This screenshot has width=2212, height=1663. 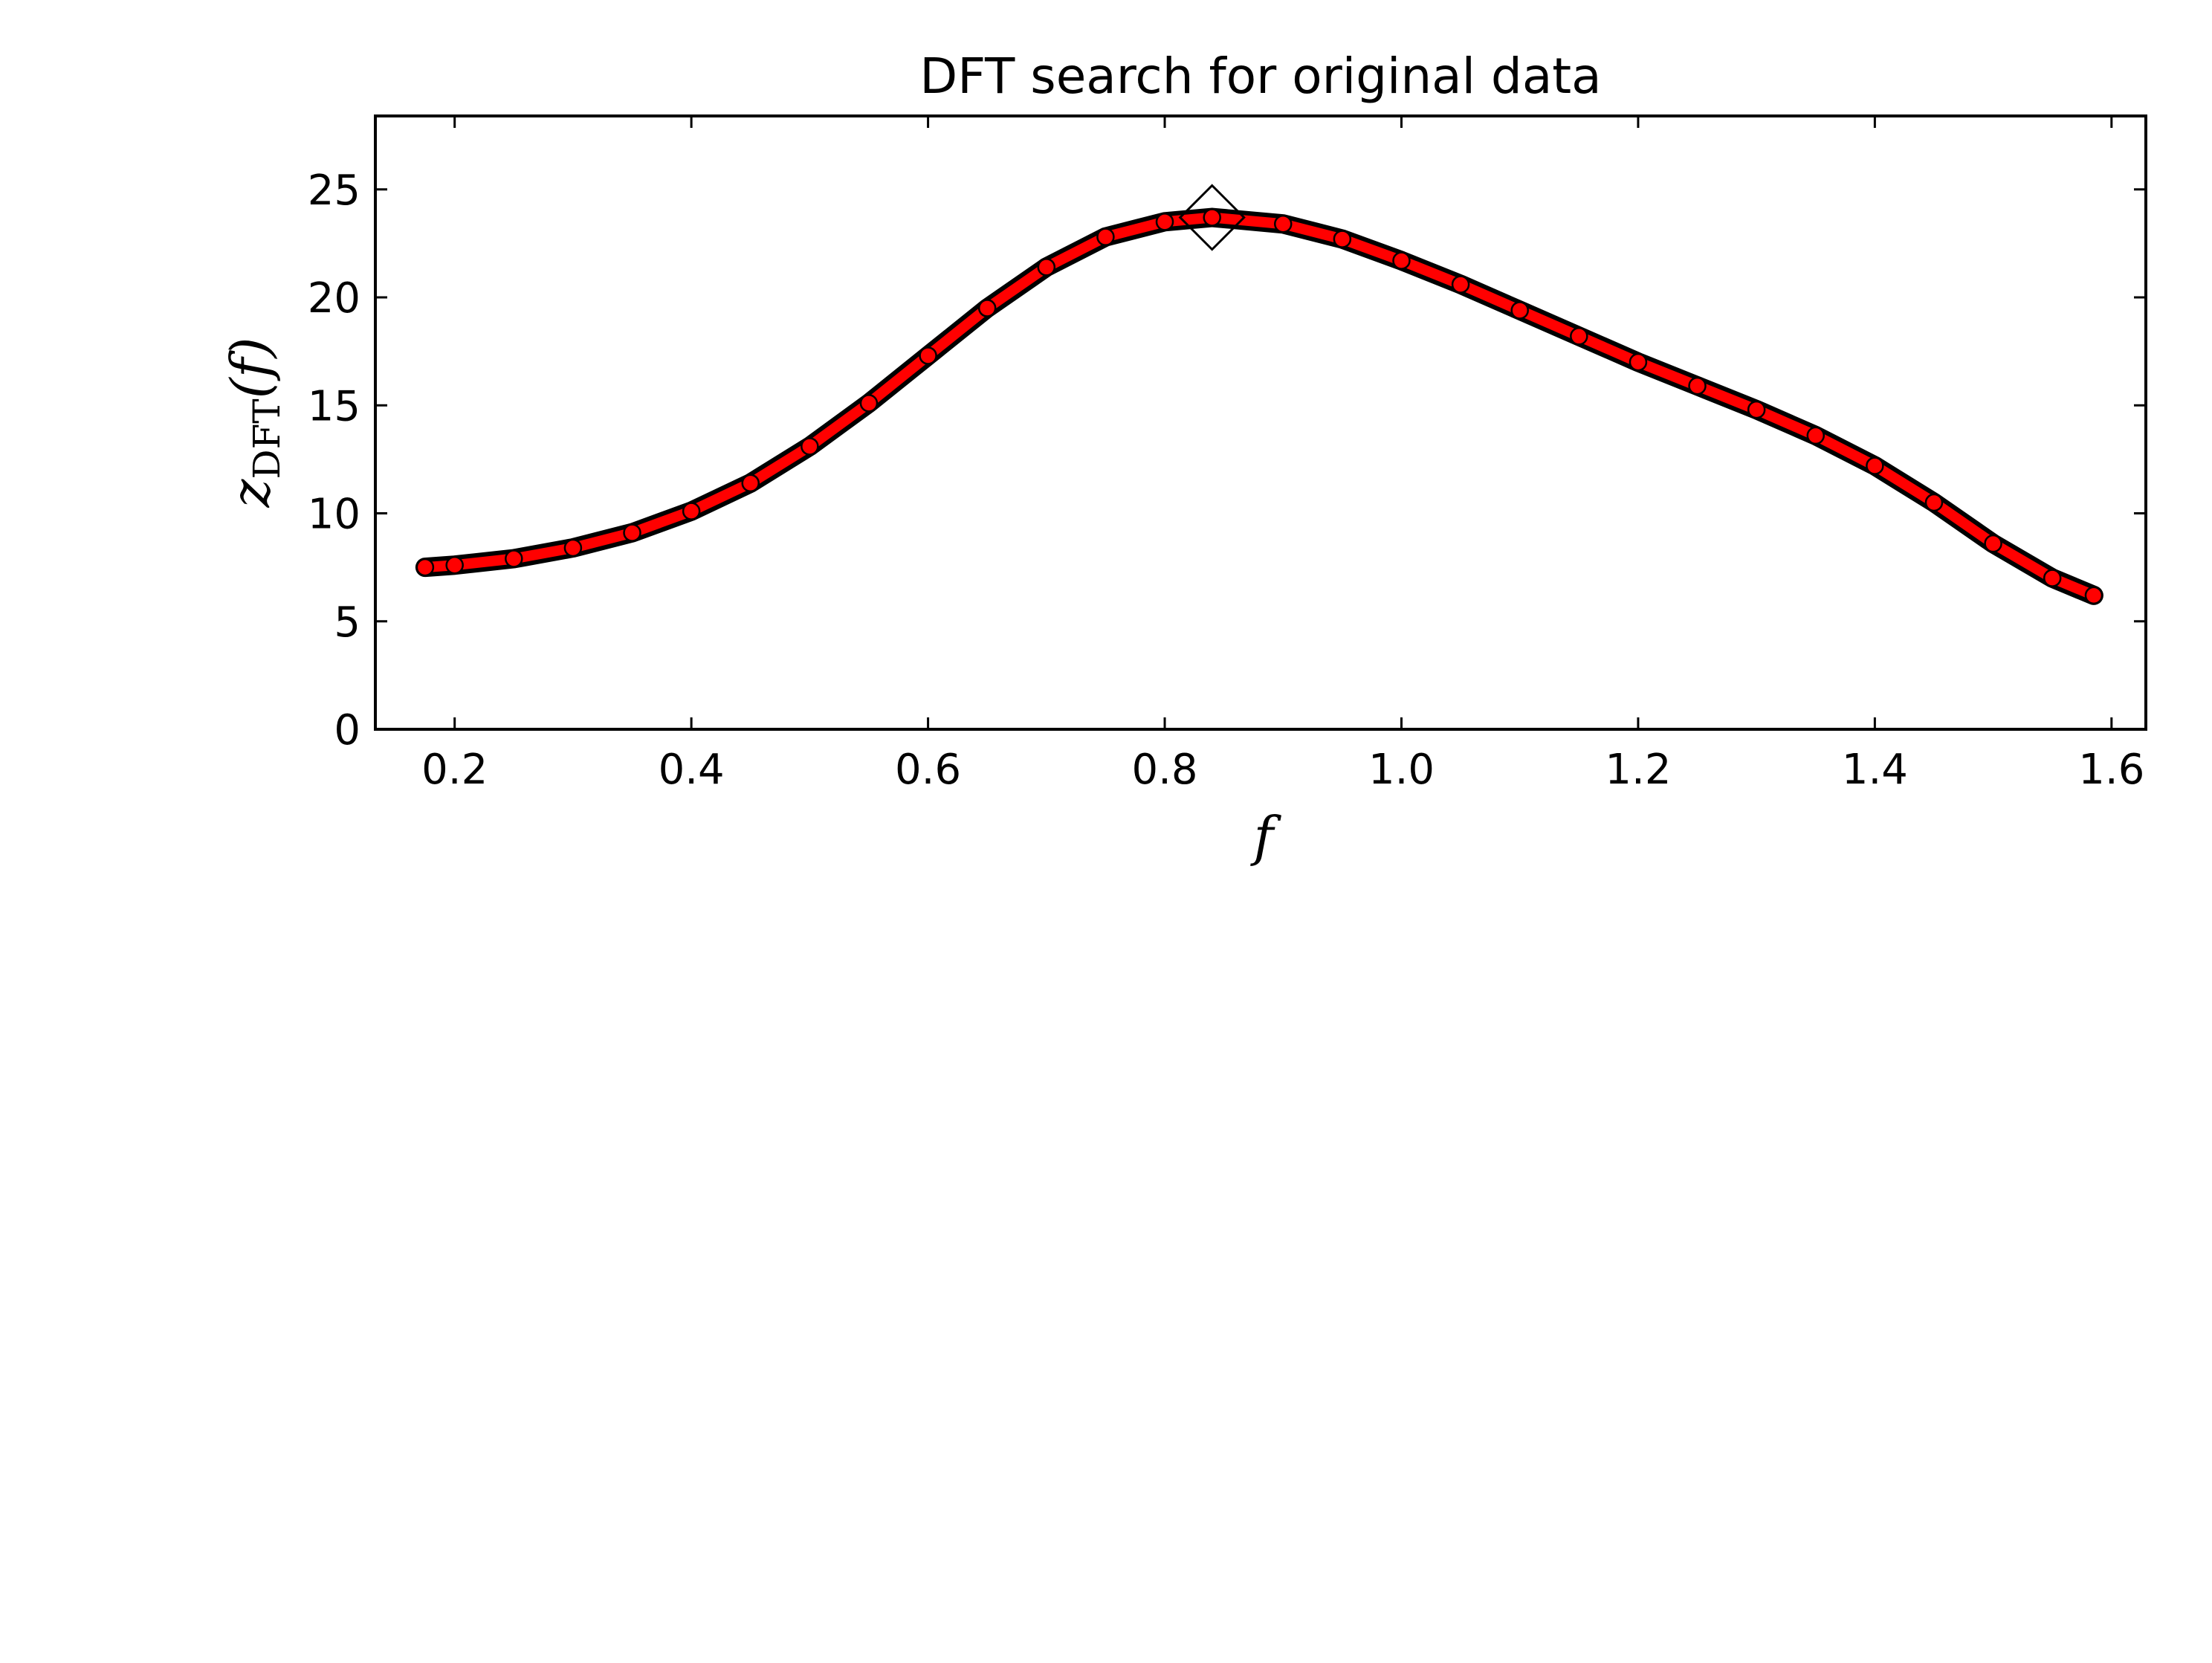 I want to click on x-tick-label: 0.8, so click(x=1164, y=770).